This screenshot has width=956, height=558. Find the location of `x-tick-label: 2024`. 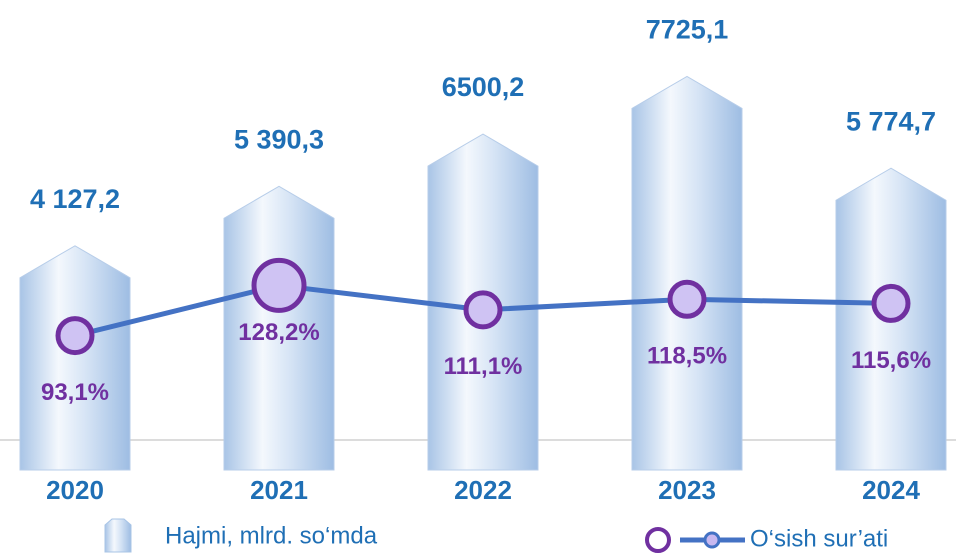

x-tick-label: 2024 is located at coordinates (891, 490).